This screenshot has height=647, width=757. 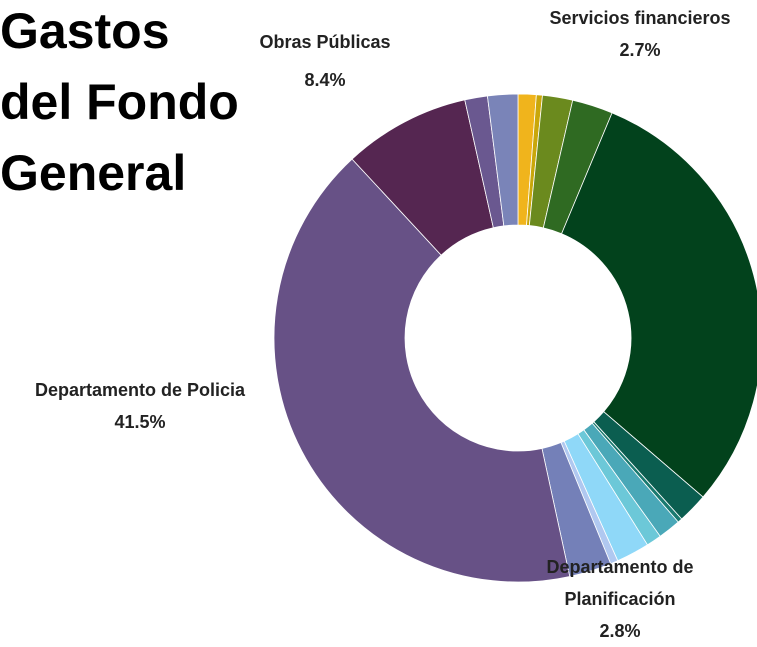 What do you see at coordinates (140, 422) in the screenshot?
I see `value-label: 41.5%` at bounding box center [140, 422].